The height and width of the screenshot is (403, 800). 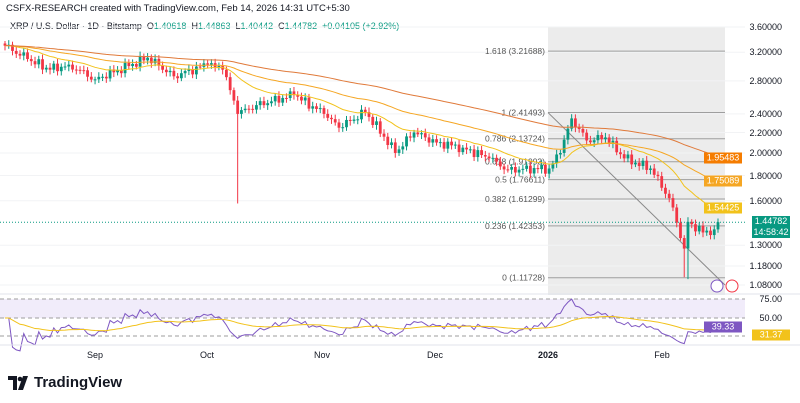 I want to click on low-value: 1.40442, so click(x=257, y=26).